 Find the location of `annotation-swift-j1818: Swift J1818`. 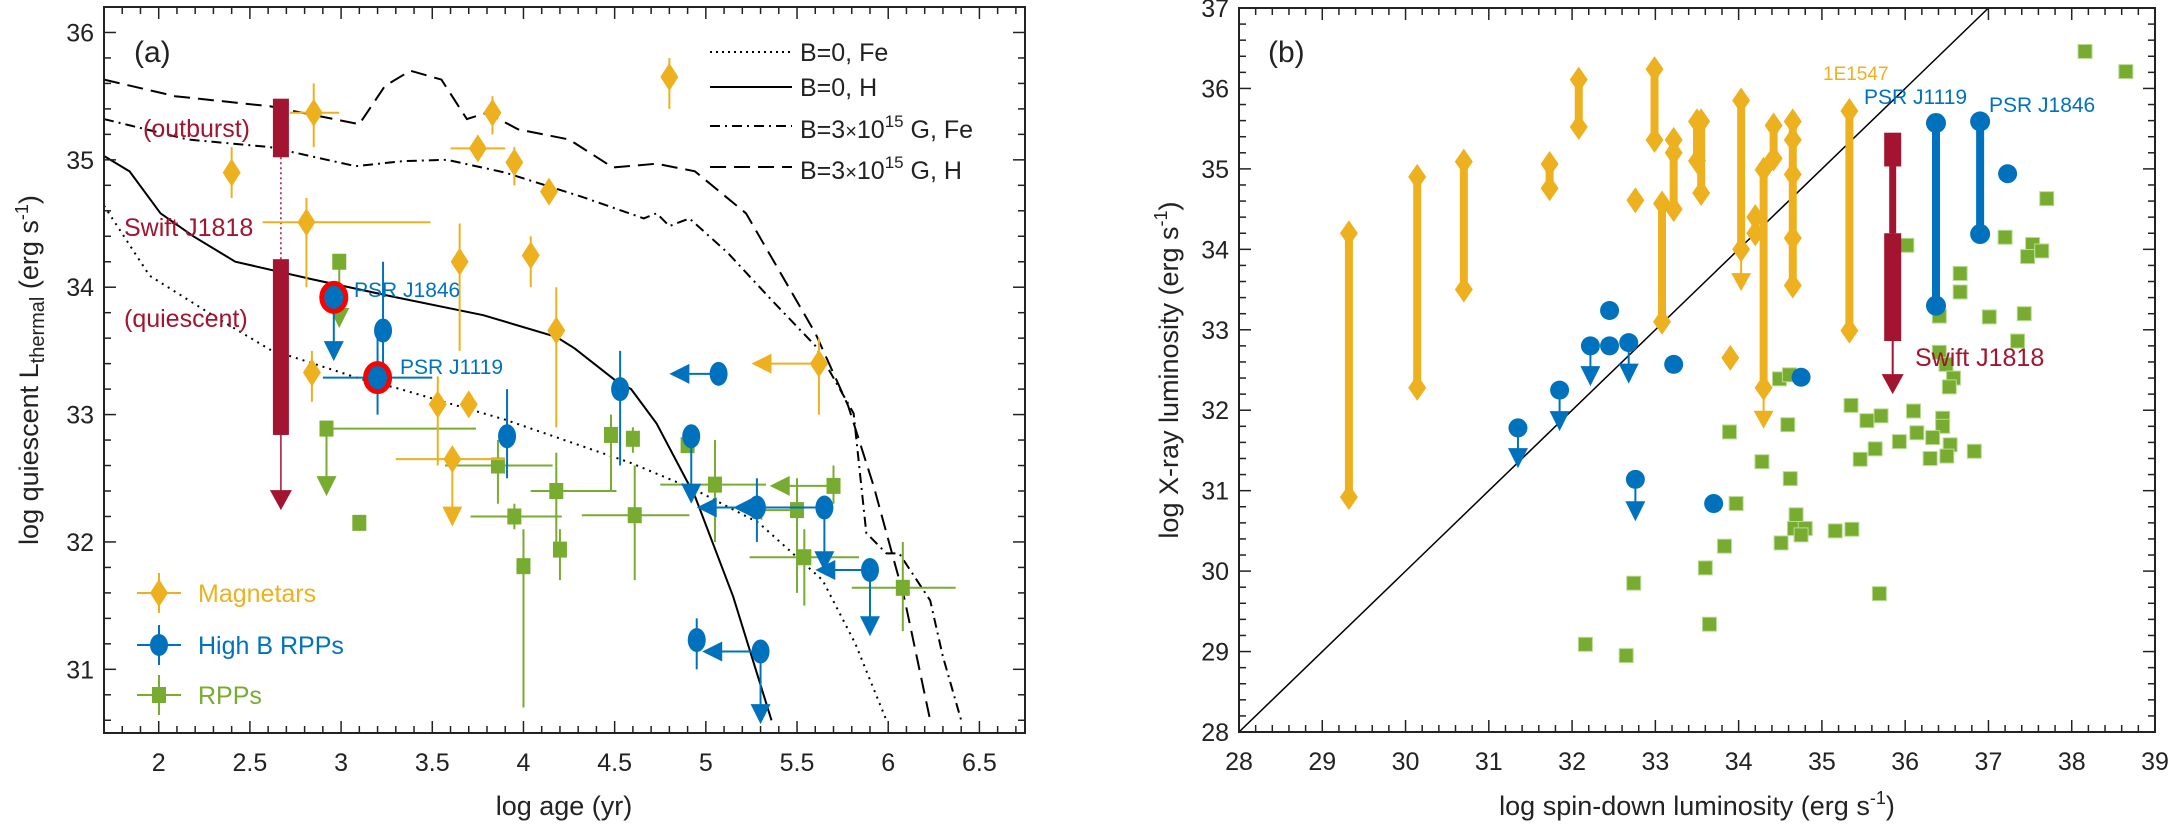

annotation-swift-j1818: Swift J1818 is located at coordinates (188, 228).